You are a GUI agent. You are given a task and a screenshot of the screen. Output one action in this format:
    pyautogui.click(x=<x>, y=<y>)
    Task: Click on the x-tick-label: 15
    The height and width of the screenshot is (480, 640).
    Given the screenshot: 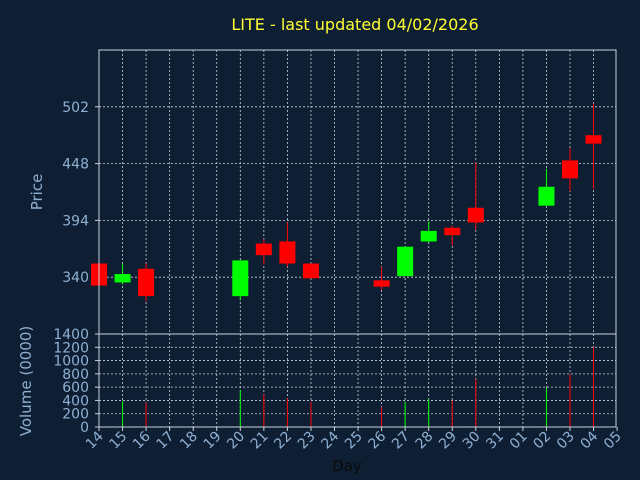 What is the action you would take?
    pyautogui.click(x=118, y=441)
    